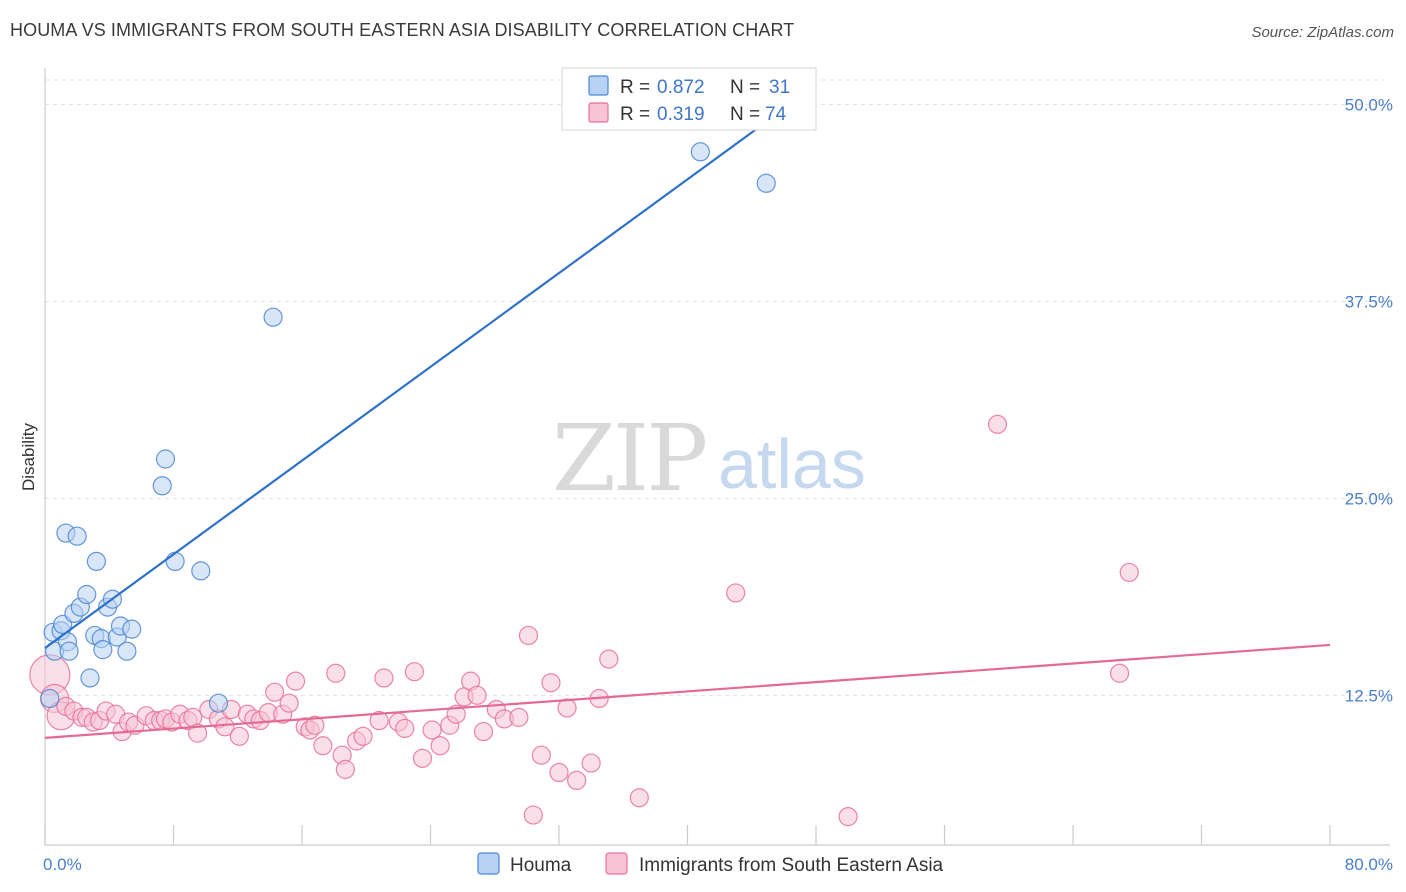  Describe the element at coordinates (709, 458) in the screenshot. I see `watermark: ZIP atlas` at that location.